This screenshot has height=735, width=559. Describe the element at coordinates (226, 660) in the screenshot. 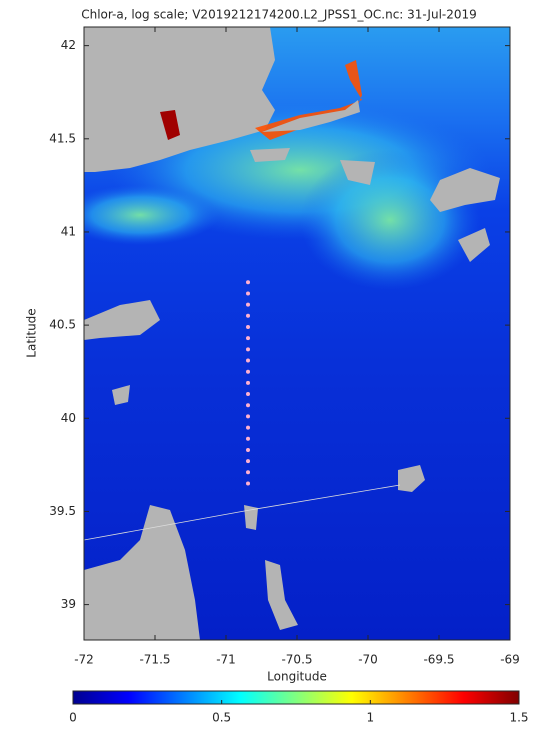

I see `x-tick-label: -71` at that location.